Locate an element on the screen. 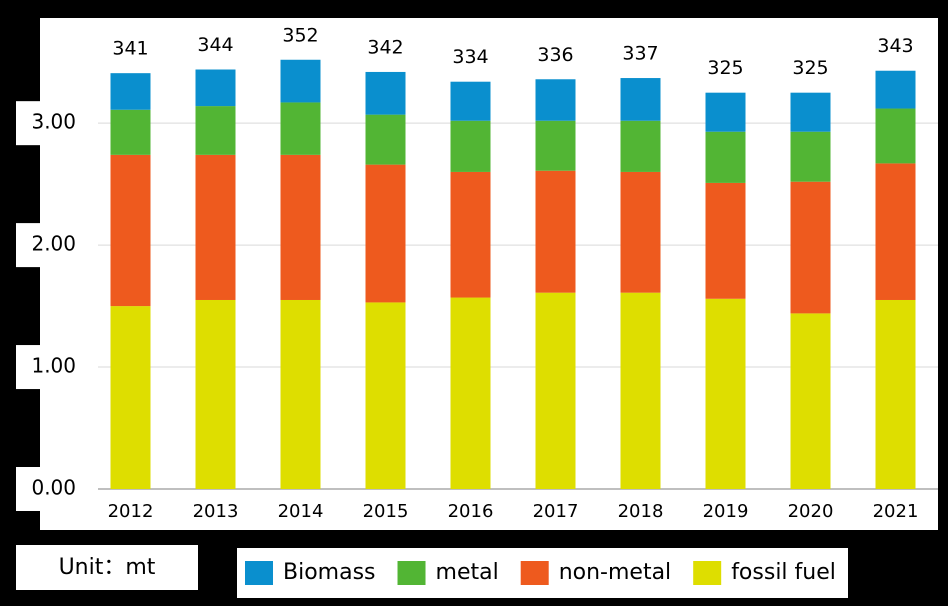 The width and height of the screenshot is (948, 606). unit-note: Unit：mt is located at coordinates (107, 567).